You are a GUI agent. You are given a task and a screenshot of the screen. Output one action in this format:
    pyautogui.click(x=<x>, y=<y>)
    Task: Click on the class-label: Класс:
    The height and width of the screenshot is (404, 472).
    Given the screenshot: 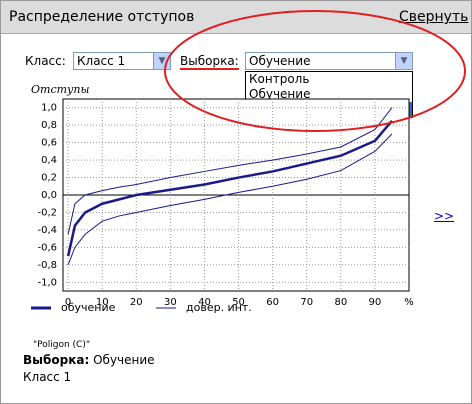 What is the action you would take?
    pyautogui.click(x=45, y=61)
    